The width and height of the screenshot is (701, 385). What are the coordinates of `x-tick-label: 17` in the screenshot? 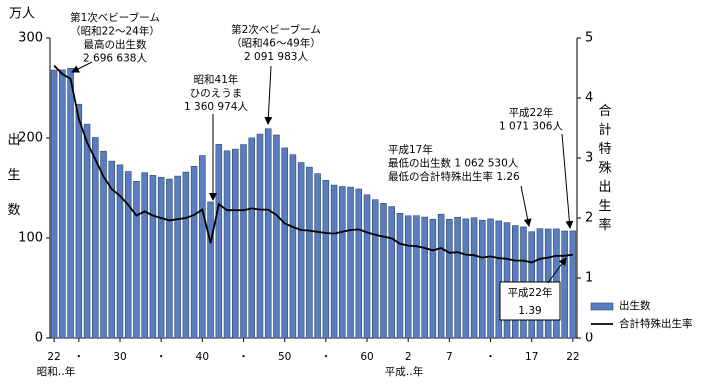 It's located at (531, 357).